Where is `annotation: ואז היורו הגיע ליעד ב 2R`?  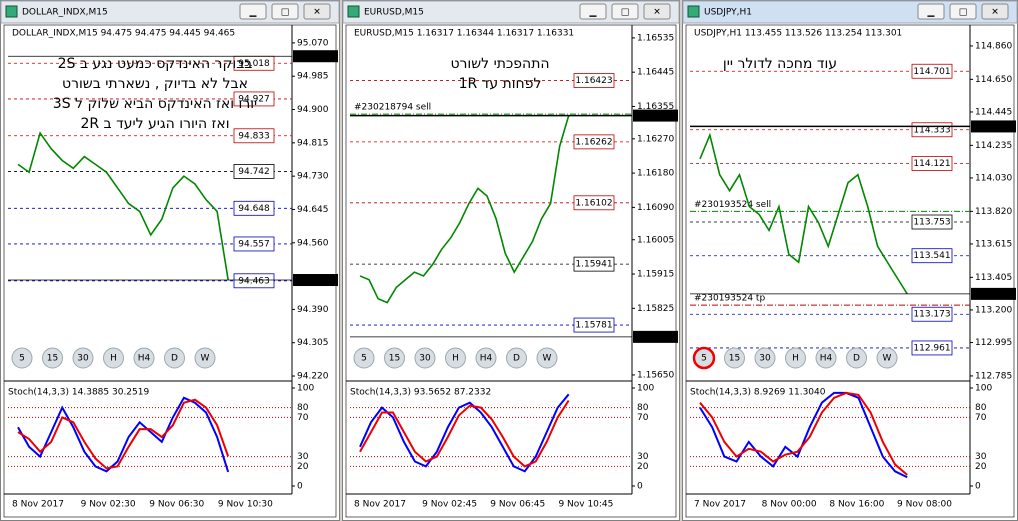
annotation: ואז היורו הגיע ליעד ב 2R is located at coordinates (154, 124).